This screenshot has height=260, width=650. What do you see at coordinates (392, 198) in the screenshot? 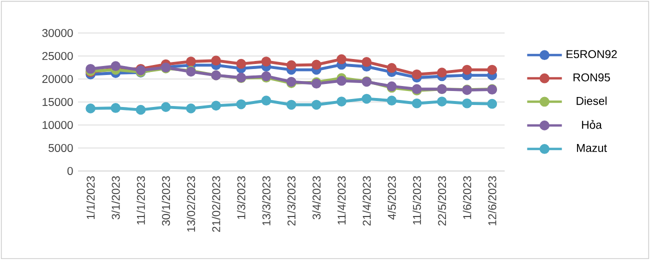
I see `x-tick-label: 4/5/2023` at bounding box center [392, 198].